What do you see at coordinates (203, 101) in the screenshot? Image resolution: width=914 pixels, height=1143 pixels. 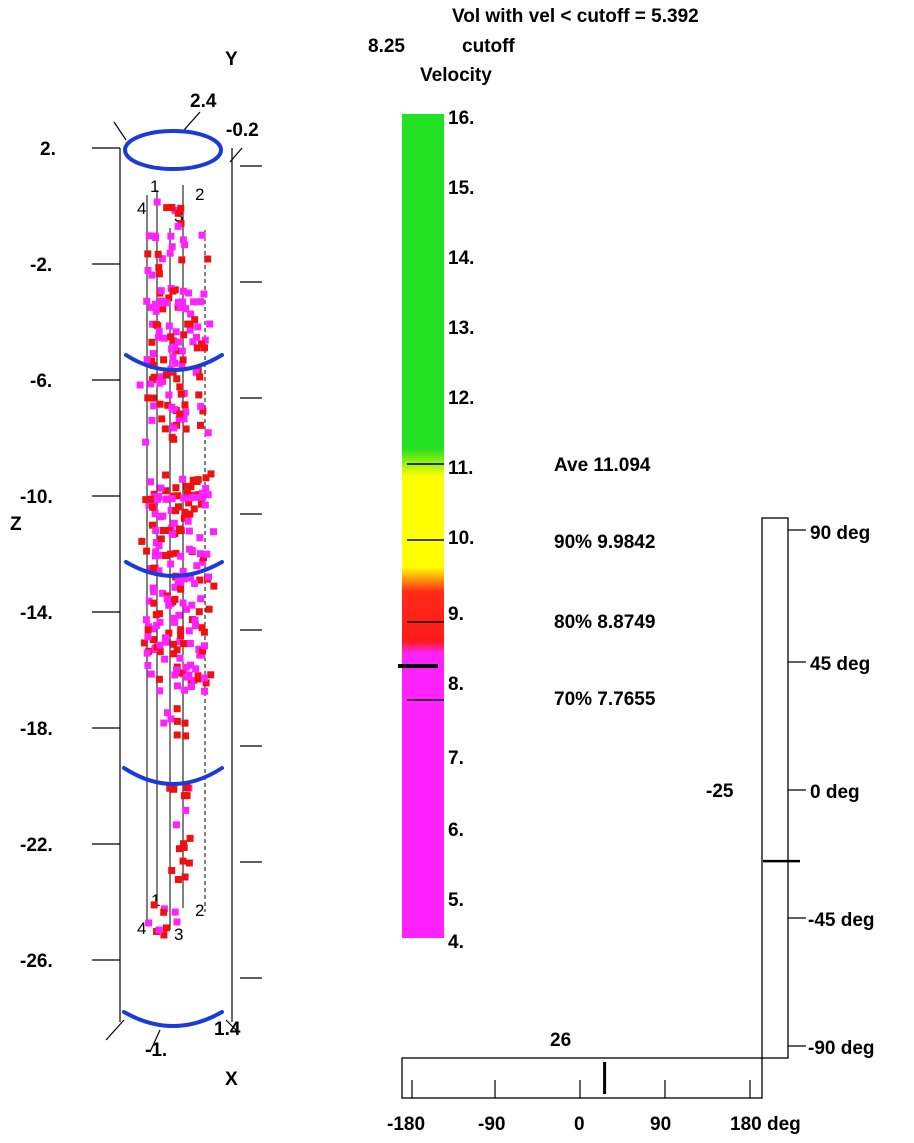 I see `top-left-value: 2.4` at bounding box center [203, 101].